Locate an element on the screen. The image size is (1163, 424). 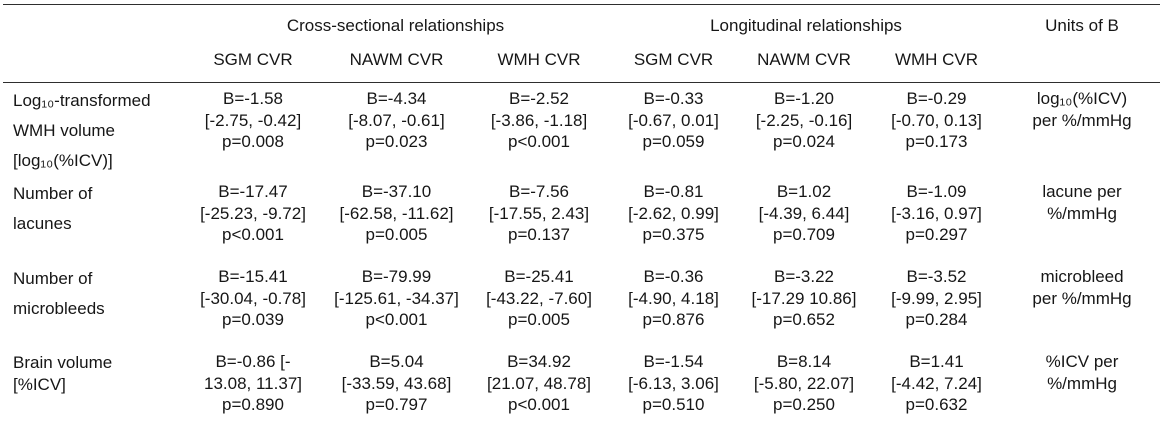
ci-value: [-4.90, 4.18] is located at coordinates (673, 298).